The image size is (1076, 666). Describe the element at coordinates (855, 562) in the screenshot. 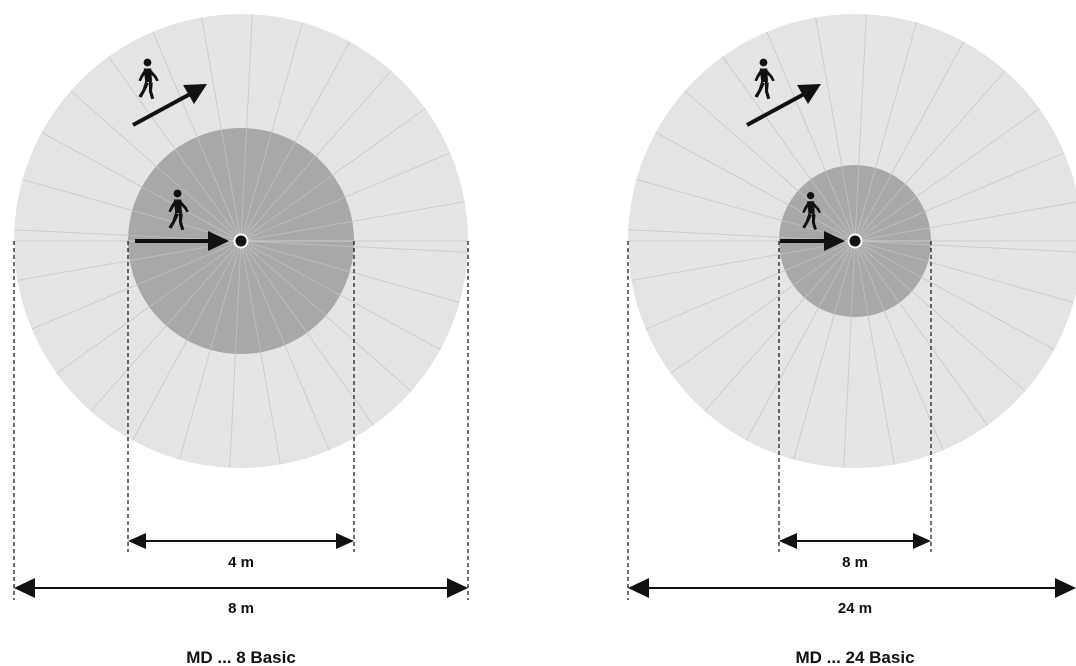

I see `inner-range-label: 8 m` at that location.